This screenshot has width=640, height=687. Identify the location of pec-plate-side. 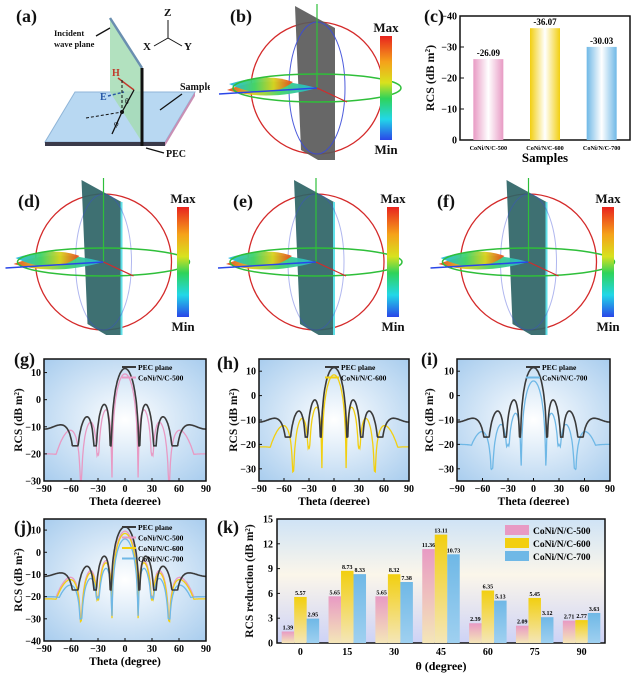
(180, 119).